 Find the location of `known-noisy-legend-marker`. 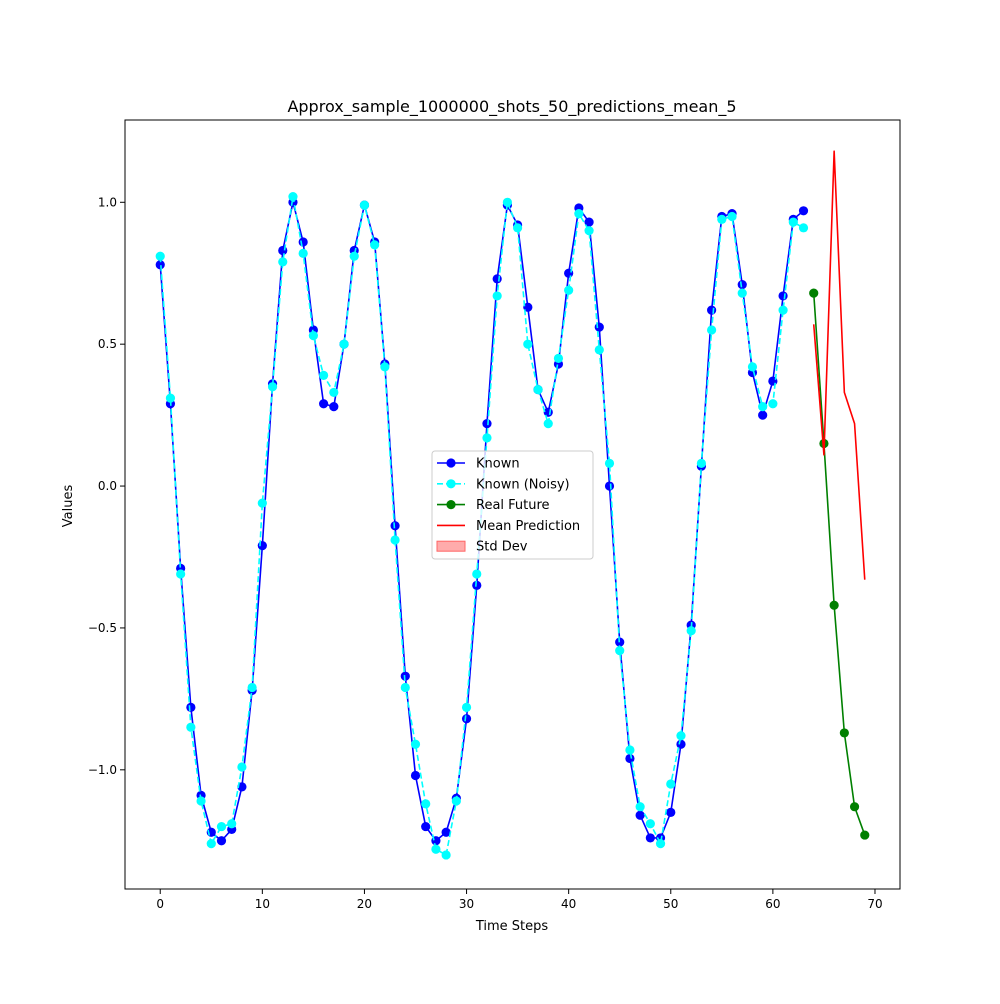

known-noisy-legend-marker is located at coordinates (451, 484).